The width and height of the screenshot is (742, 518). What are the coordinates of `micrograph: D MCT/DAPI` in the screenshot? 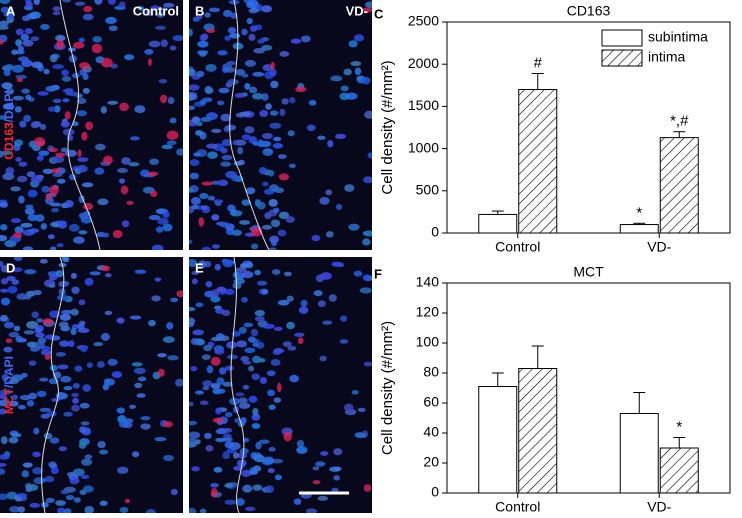 It's located at (91, 385).